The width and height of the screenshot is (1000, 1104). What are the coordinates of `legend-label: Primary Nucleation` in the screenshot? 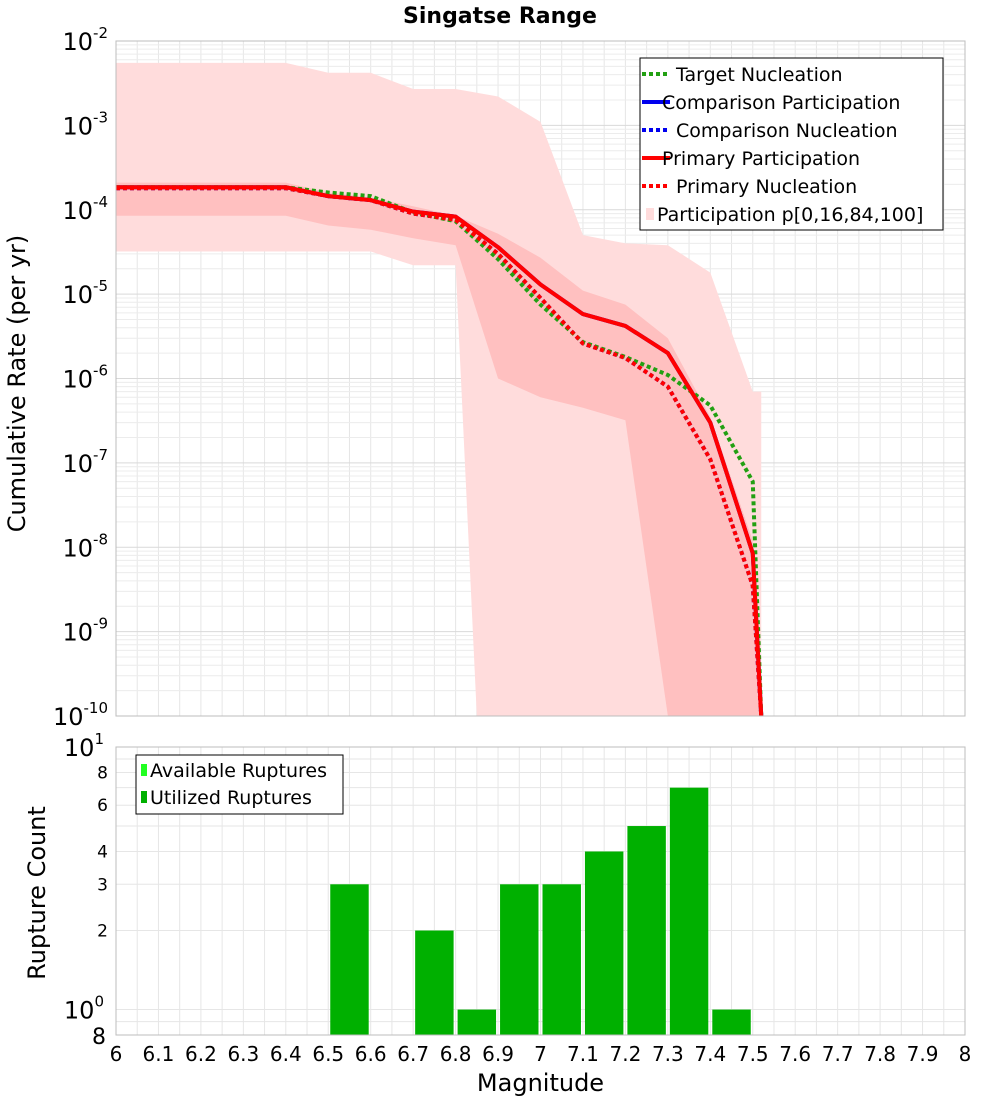 It's located at (766, 187).